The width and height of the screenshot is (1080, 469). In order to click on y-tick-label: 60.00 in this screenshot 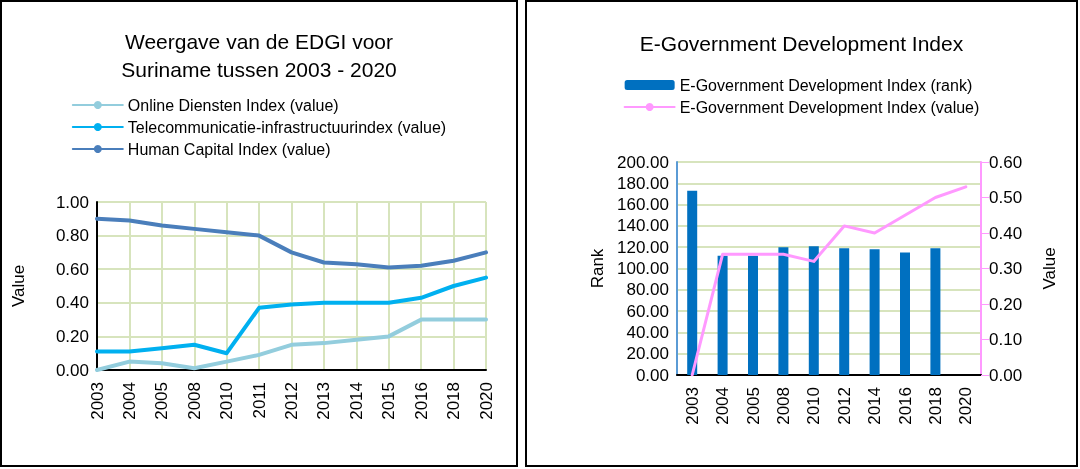, I will do `click(647, 311)`.